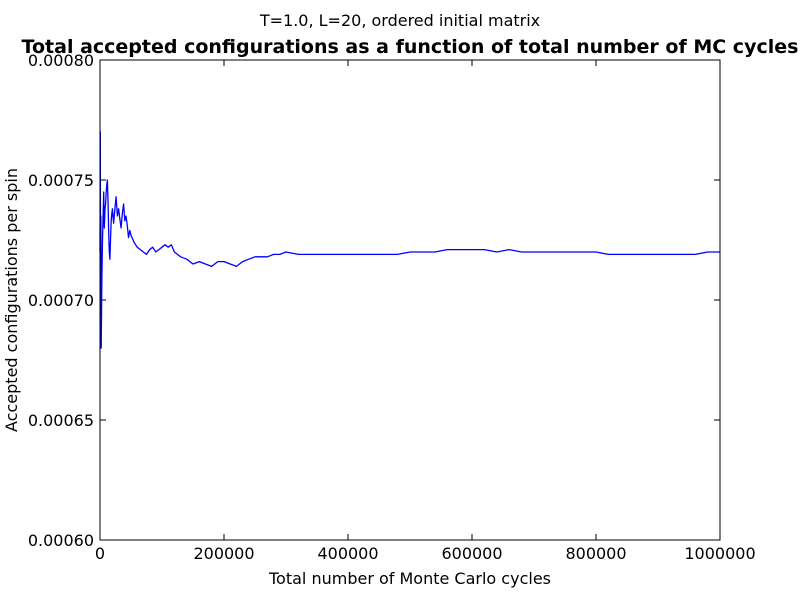  I want to click on y-axis-label: Accepted configurations per spin, so click(11, 300).